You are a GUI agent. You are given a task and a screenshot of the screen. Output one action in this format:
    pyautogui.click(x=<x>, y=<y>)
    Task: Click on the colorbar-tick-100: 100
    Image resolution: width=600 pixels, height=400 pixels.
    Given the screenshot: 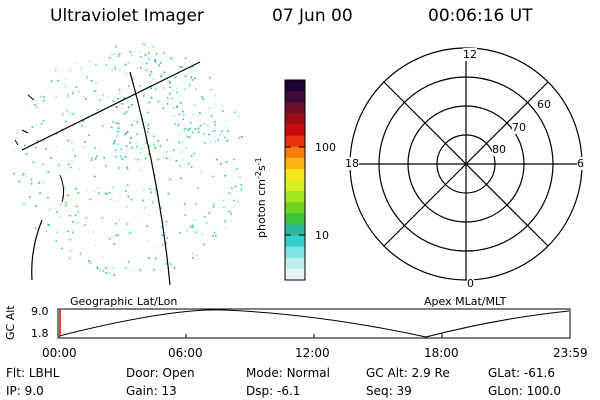 What is the action you would take?
    pyautogui.click(x=325, y=147)
    